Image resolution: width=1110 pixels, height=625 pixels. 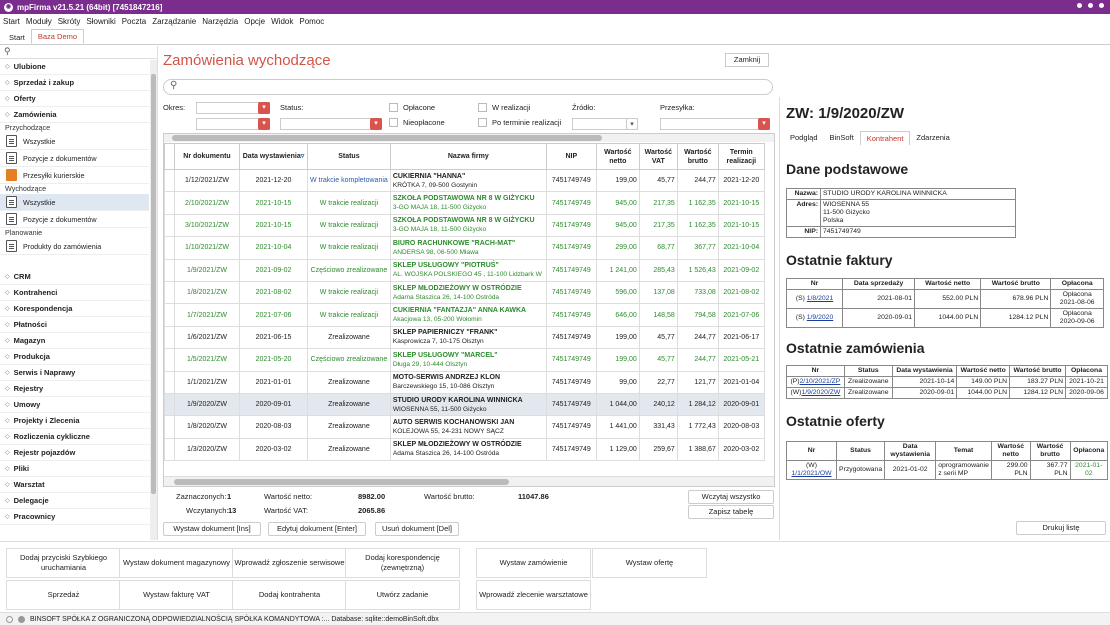 What do you see at coordinates (78, 517) in the screenshot?
I see `sidebar-group-pracownicy: ◇ Pracownicy` at bounding box center [78, 517].